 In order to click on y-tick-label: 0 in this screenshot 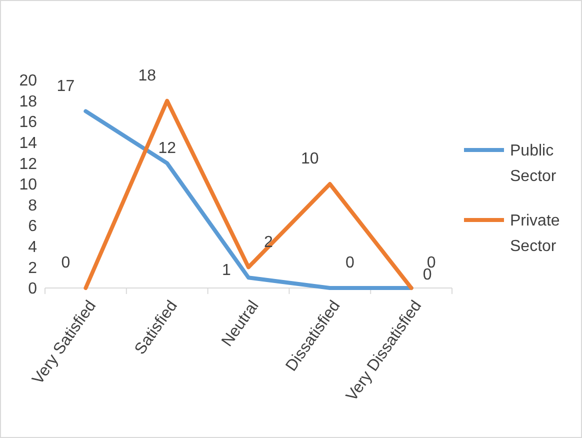, I will do `click(33, 289)`.